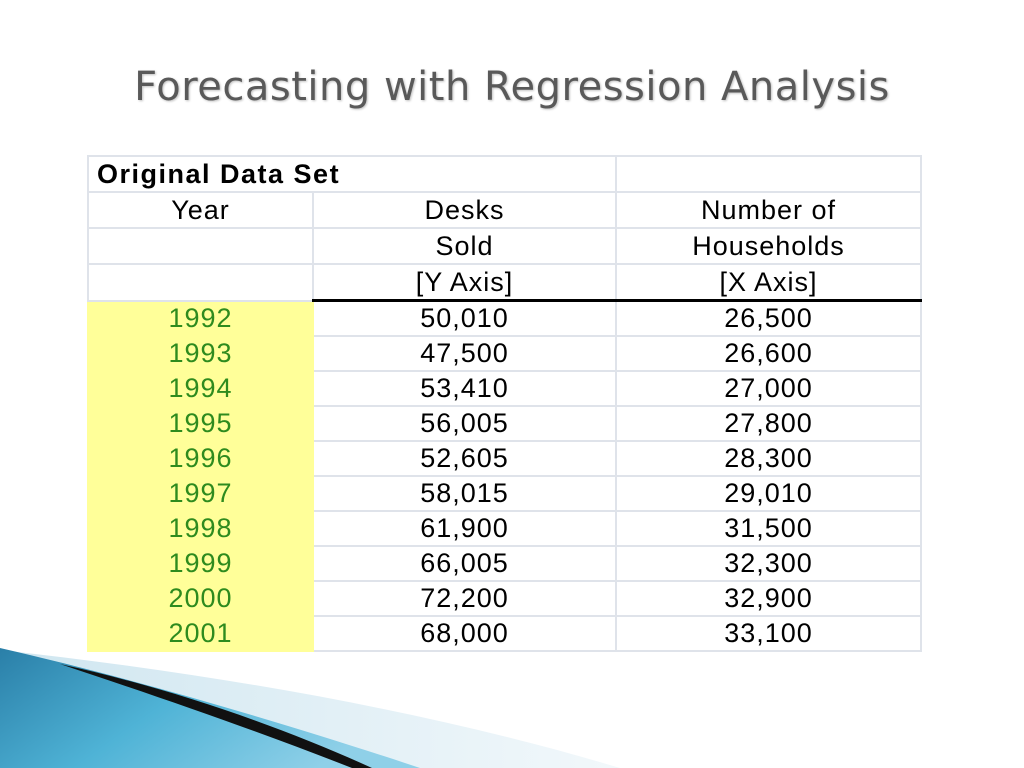 The image size is (1024, 768). I want to click on year-cell: 1995, so click(200, 423).